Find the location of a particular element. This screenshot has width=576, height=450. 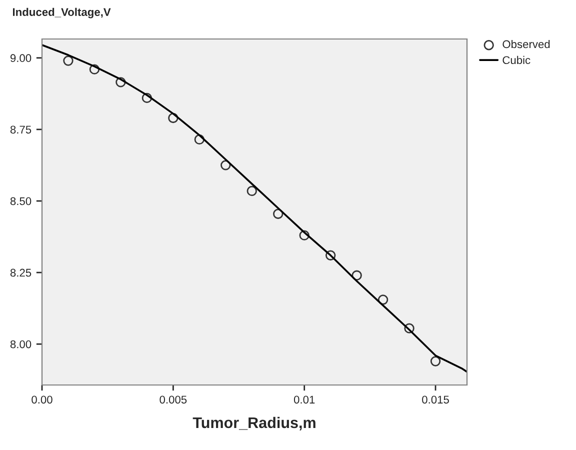

x-tick-label: 0.015 is located at coordinates (435, 400).